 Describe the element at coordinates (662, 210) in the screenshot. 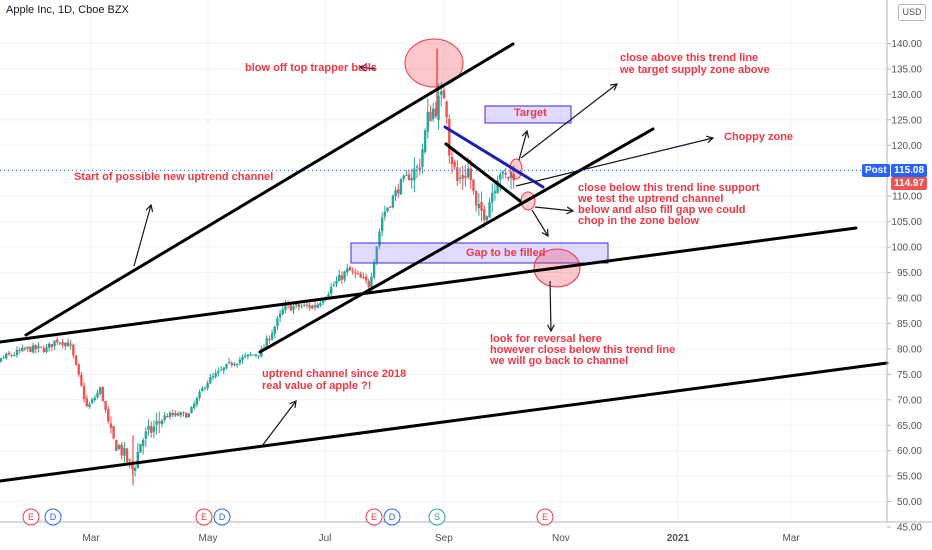

I see `annotation-close-below-3: below and also fill gap we could` at that location.